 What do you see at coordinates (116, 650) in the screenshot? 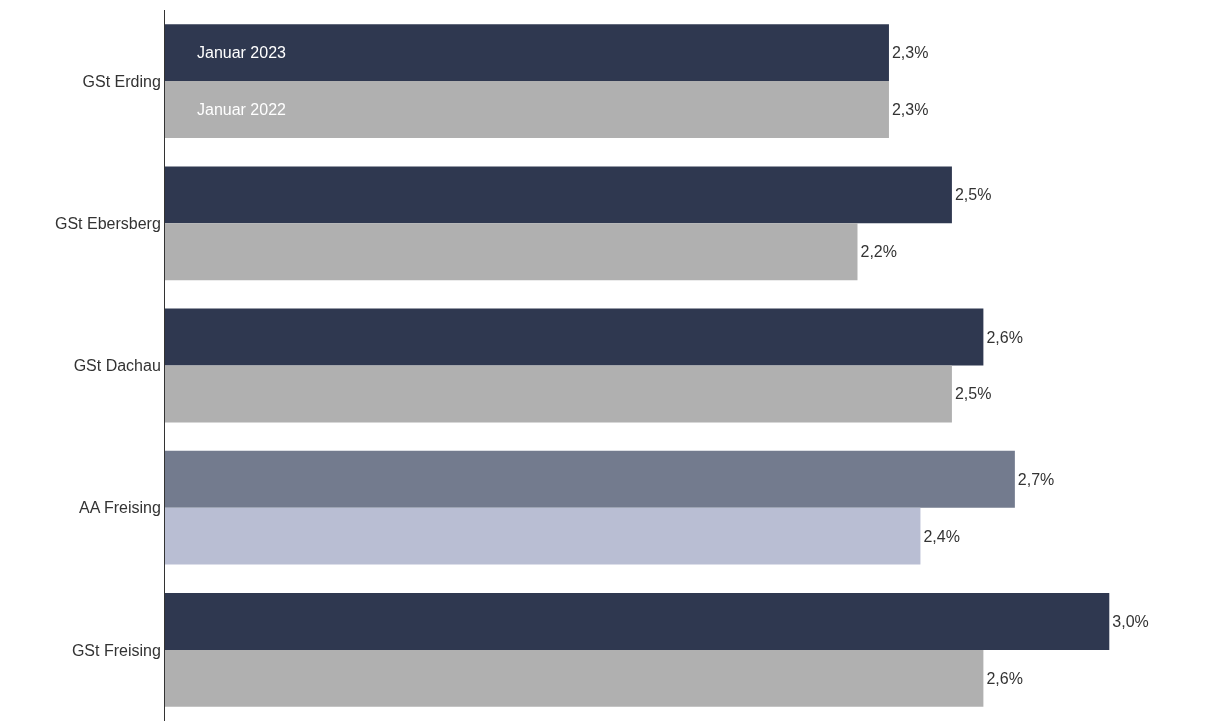
I see `y-tick-label: GSt Freising` at bounding box center [116, 650].